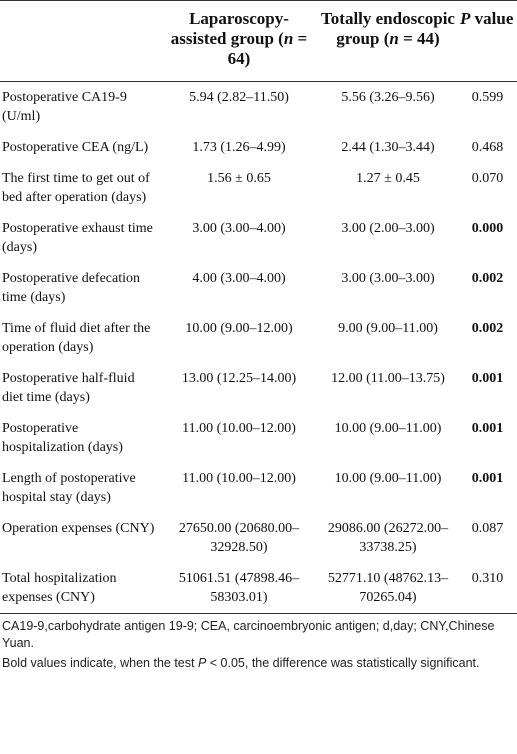 The height and width of the screenshot is (754, 517). What do you see at coordinates (487, 228) in the screenshot?
I see `p-value: 0.000` at bounding box center [487, 228].